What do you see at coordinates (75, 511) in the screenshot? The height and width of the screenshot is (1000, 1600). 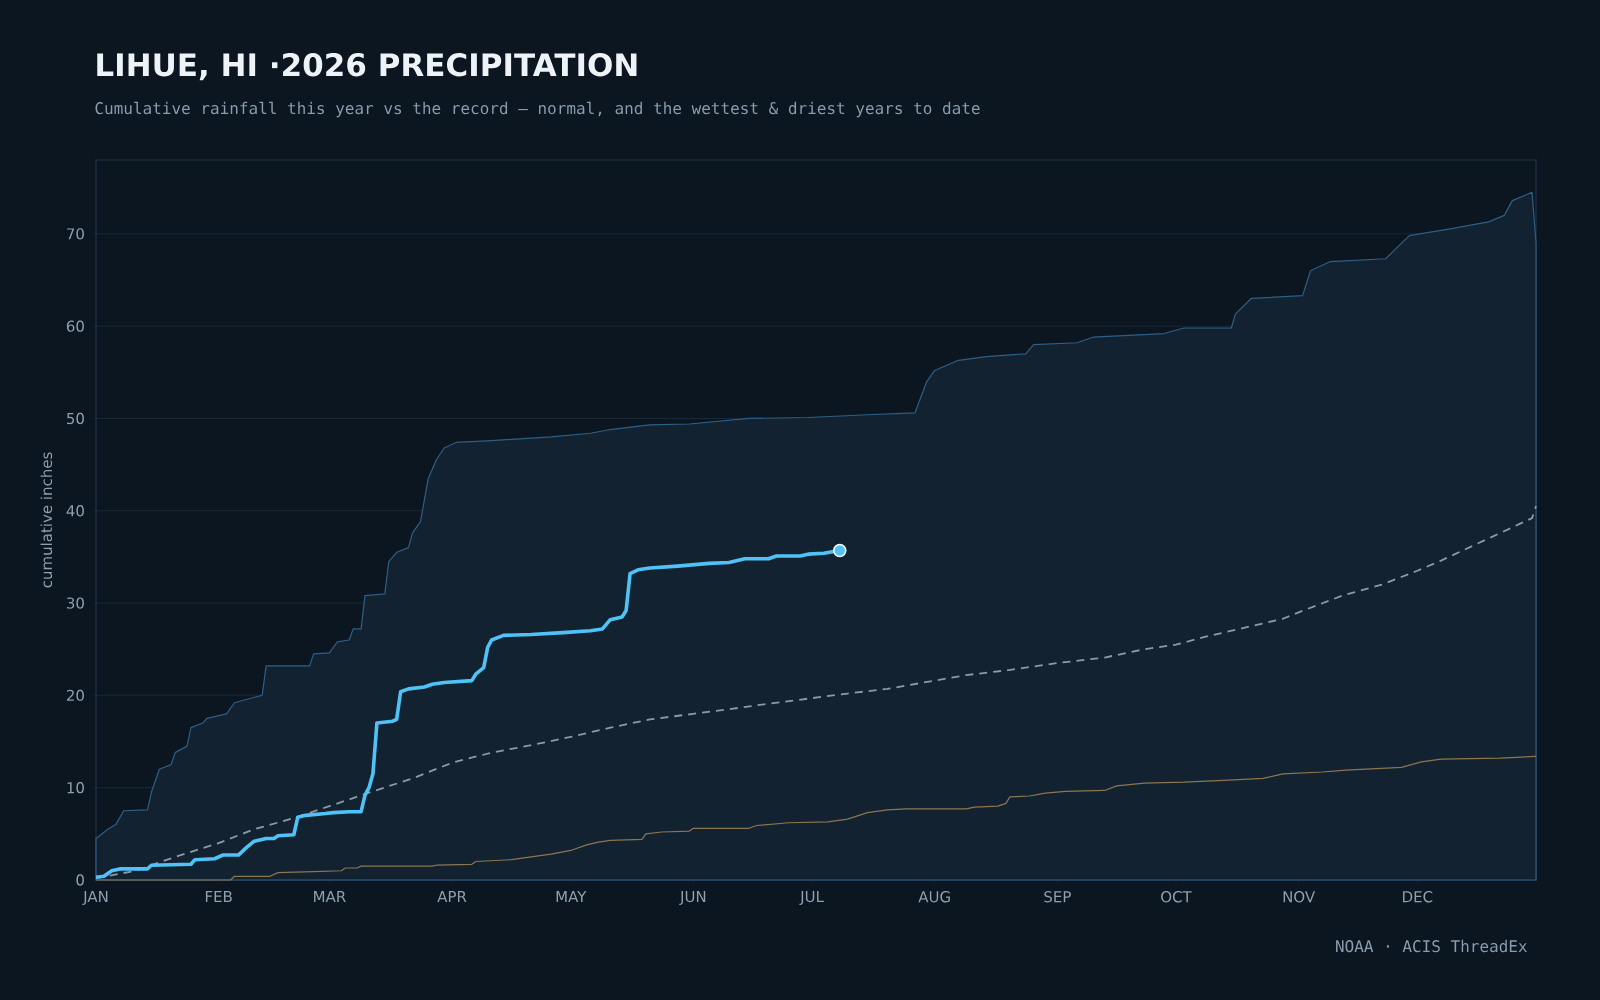 I see `y-tick-label: 40` at bounding box center [75, 511].